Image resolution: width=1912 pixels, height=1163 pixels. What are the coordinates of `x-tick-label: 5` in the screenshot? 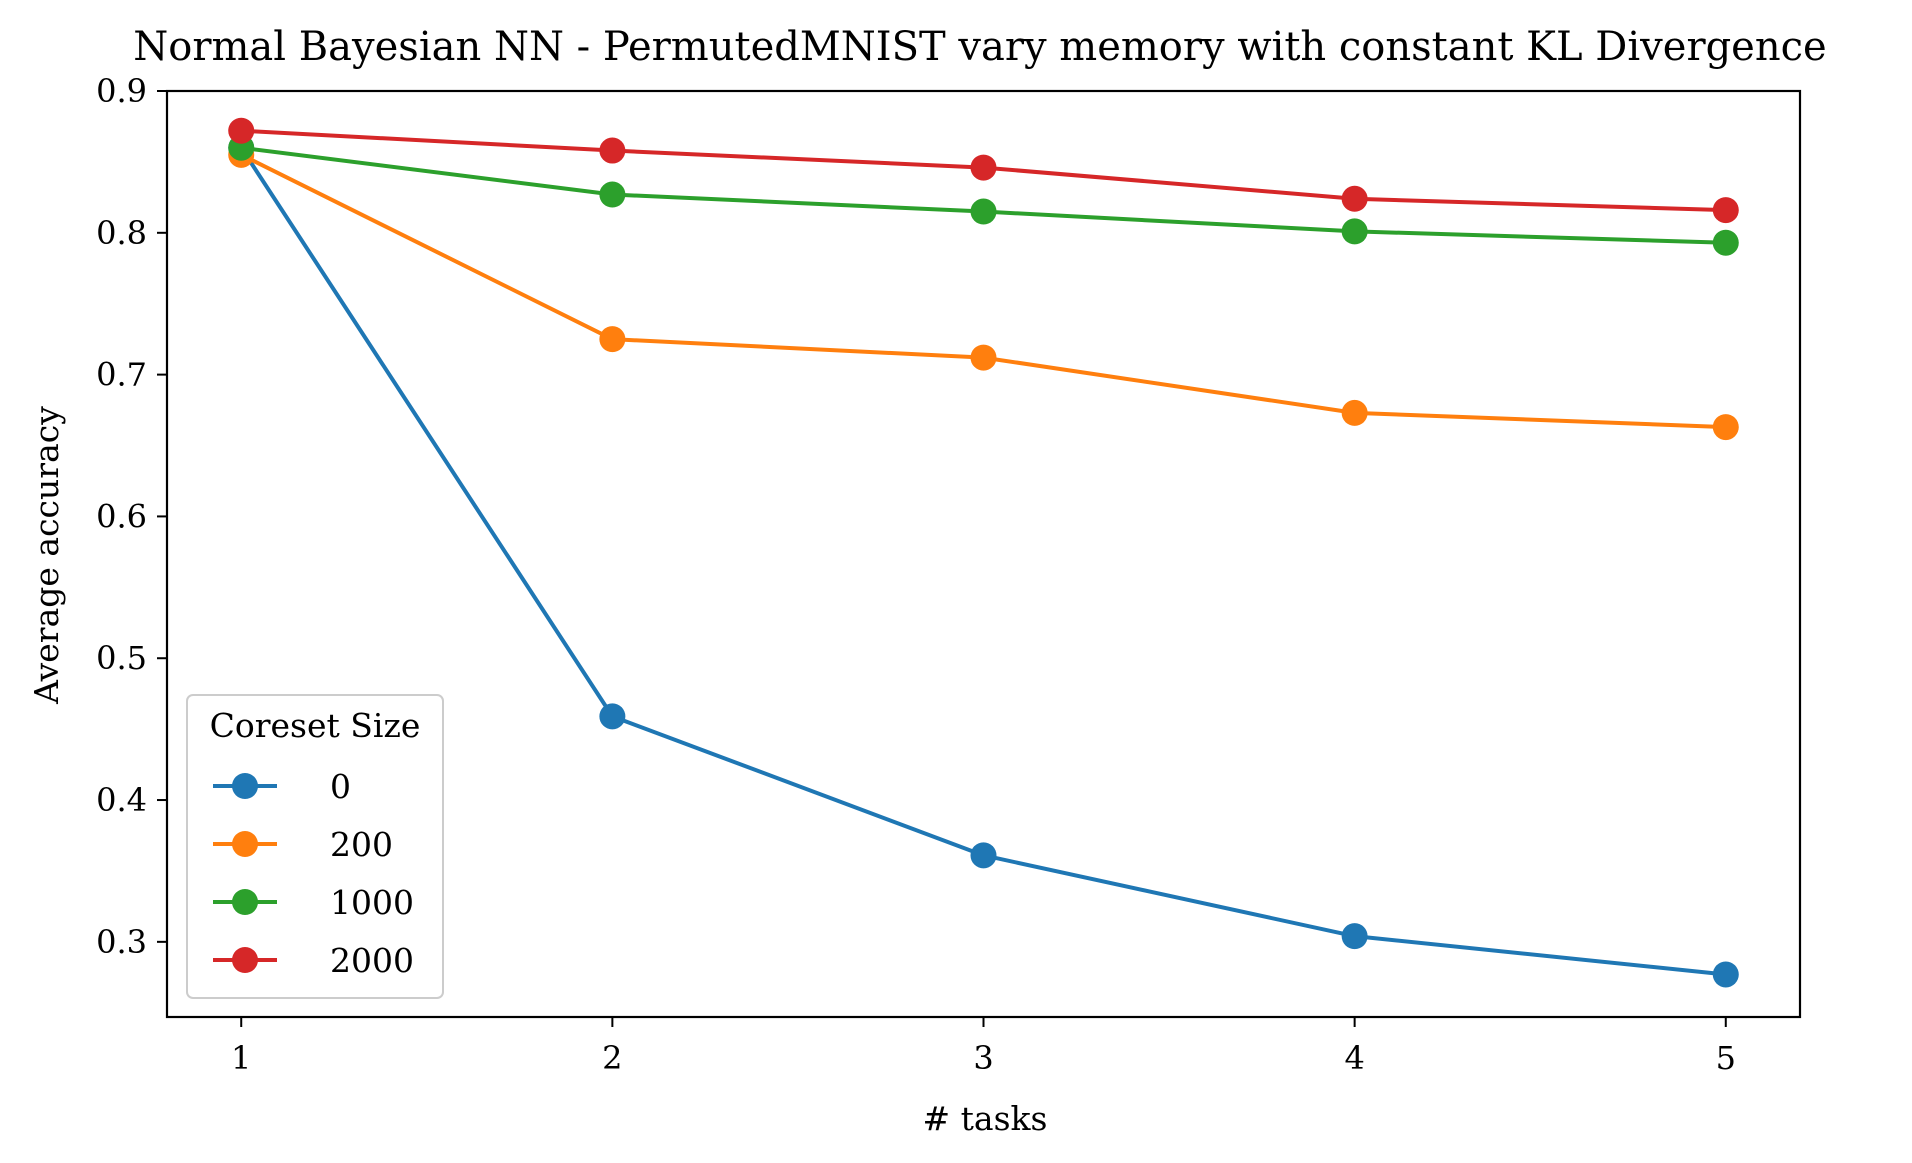 It's located at (1726, 1058).